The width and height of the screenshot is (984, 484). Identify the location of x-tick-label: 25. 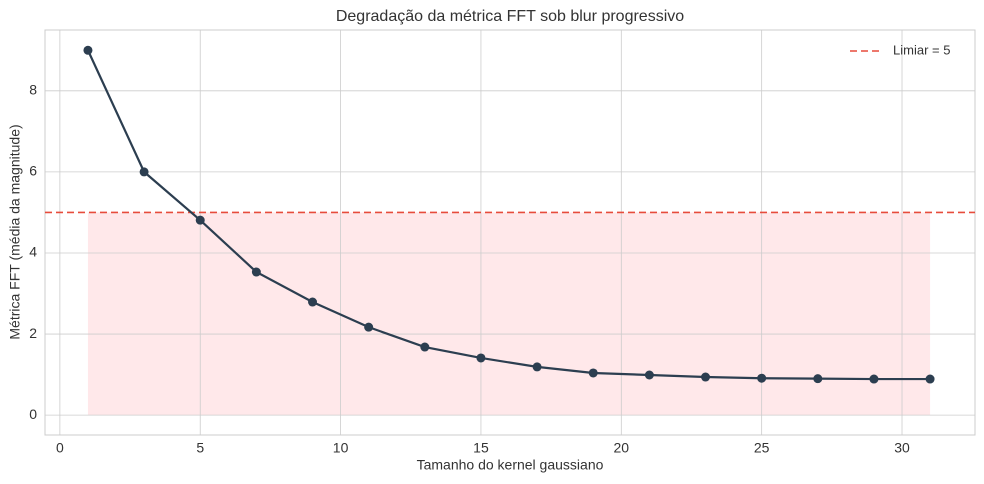
(762, 448).